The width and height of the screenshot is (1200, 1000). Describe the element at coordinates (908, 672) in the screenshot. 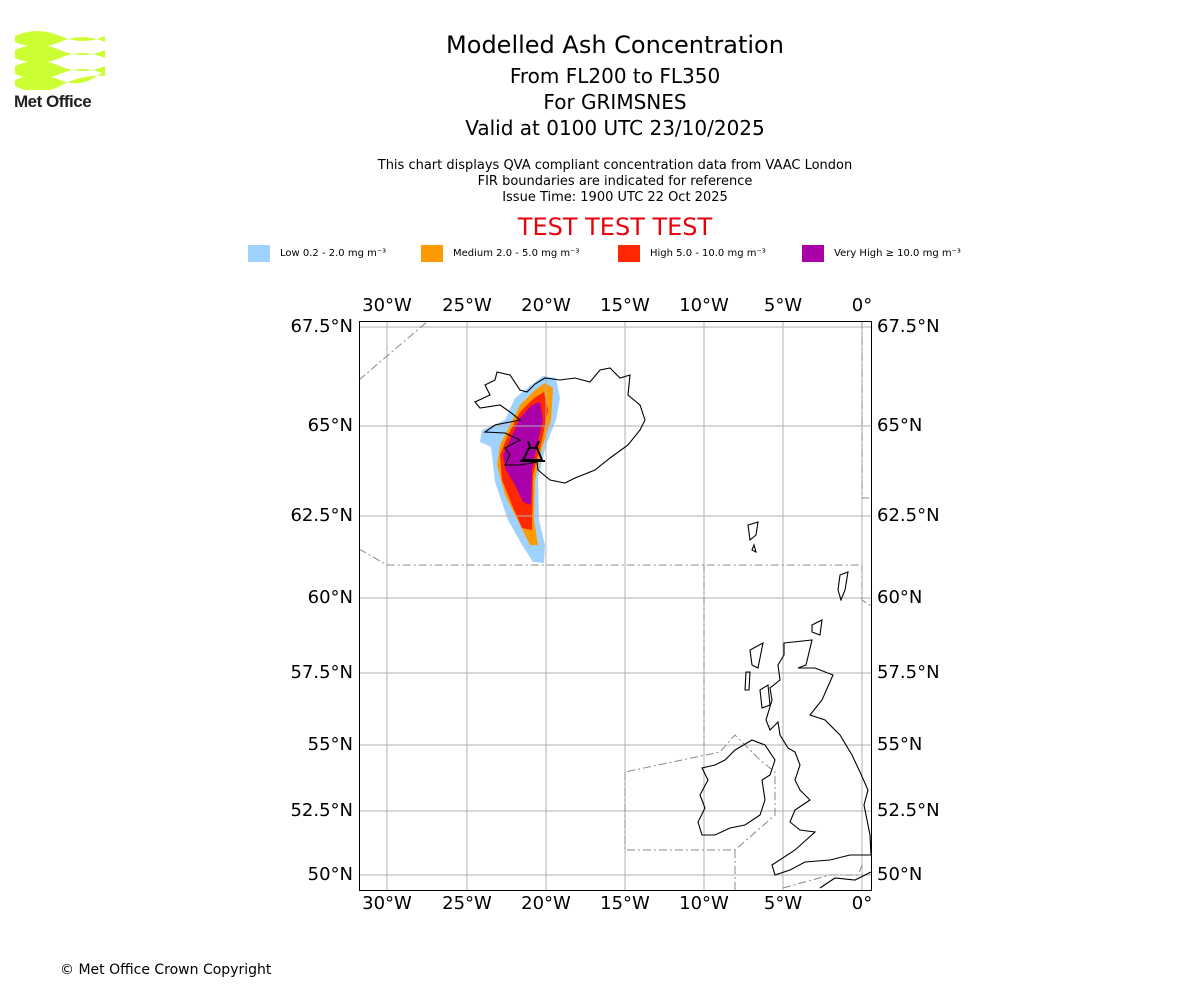

I see `lat-label-right: 57.5°N` at that location.